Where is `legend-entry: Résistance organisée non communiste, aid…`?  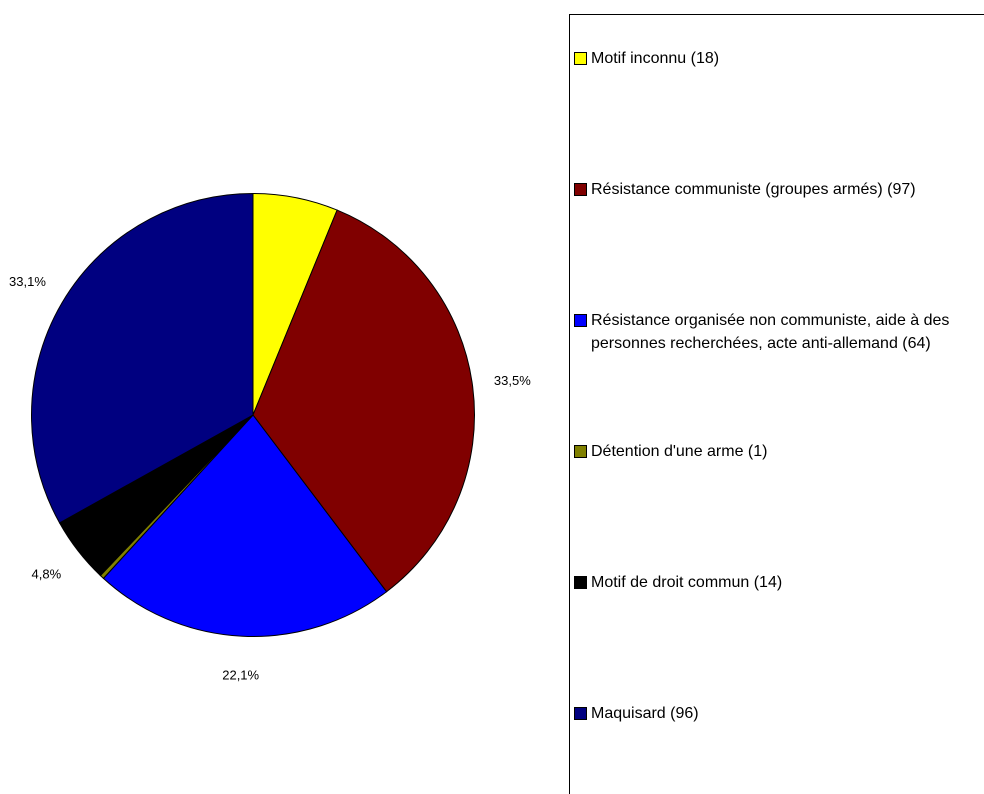 legend-entry: Résistance organisée non communiste, aid… is located at coordinates (777, 332).